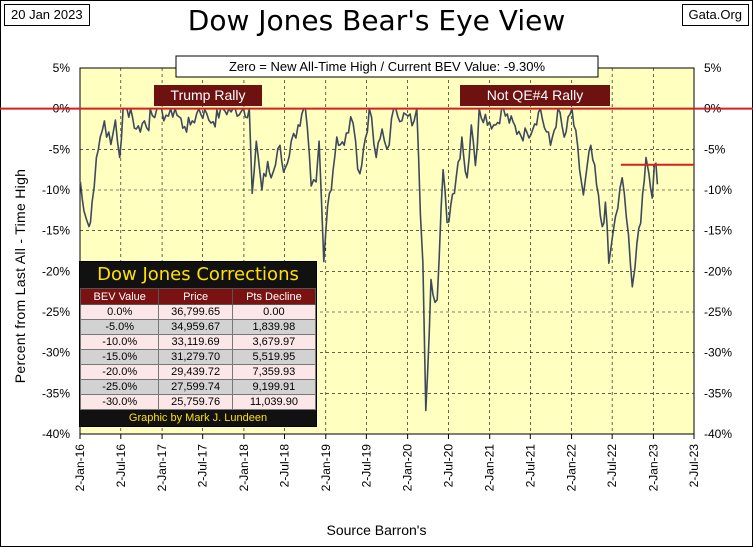 This screenshot has height=547, width=753. Describe the element at coordinates (612, 466) in the screenshot. I see `x-tick-label: 2-Jul-22` at that location.